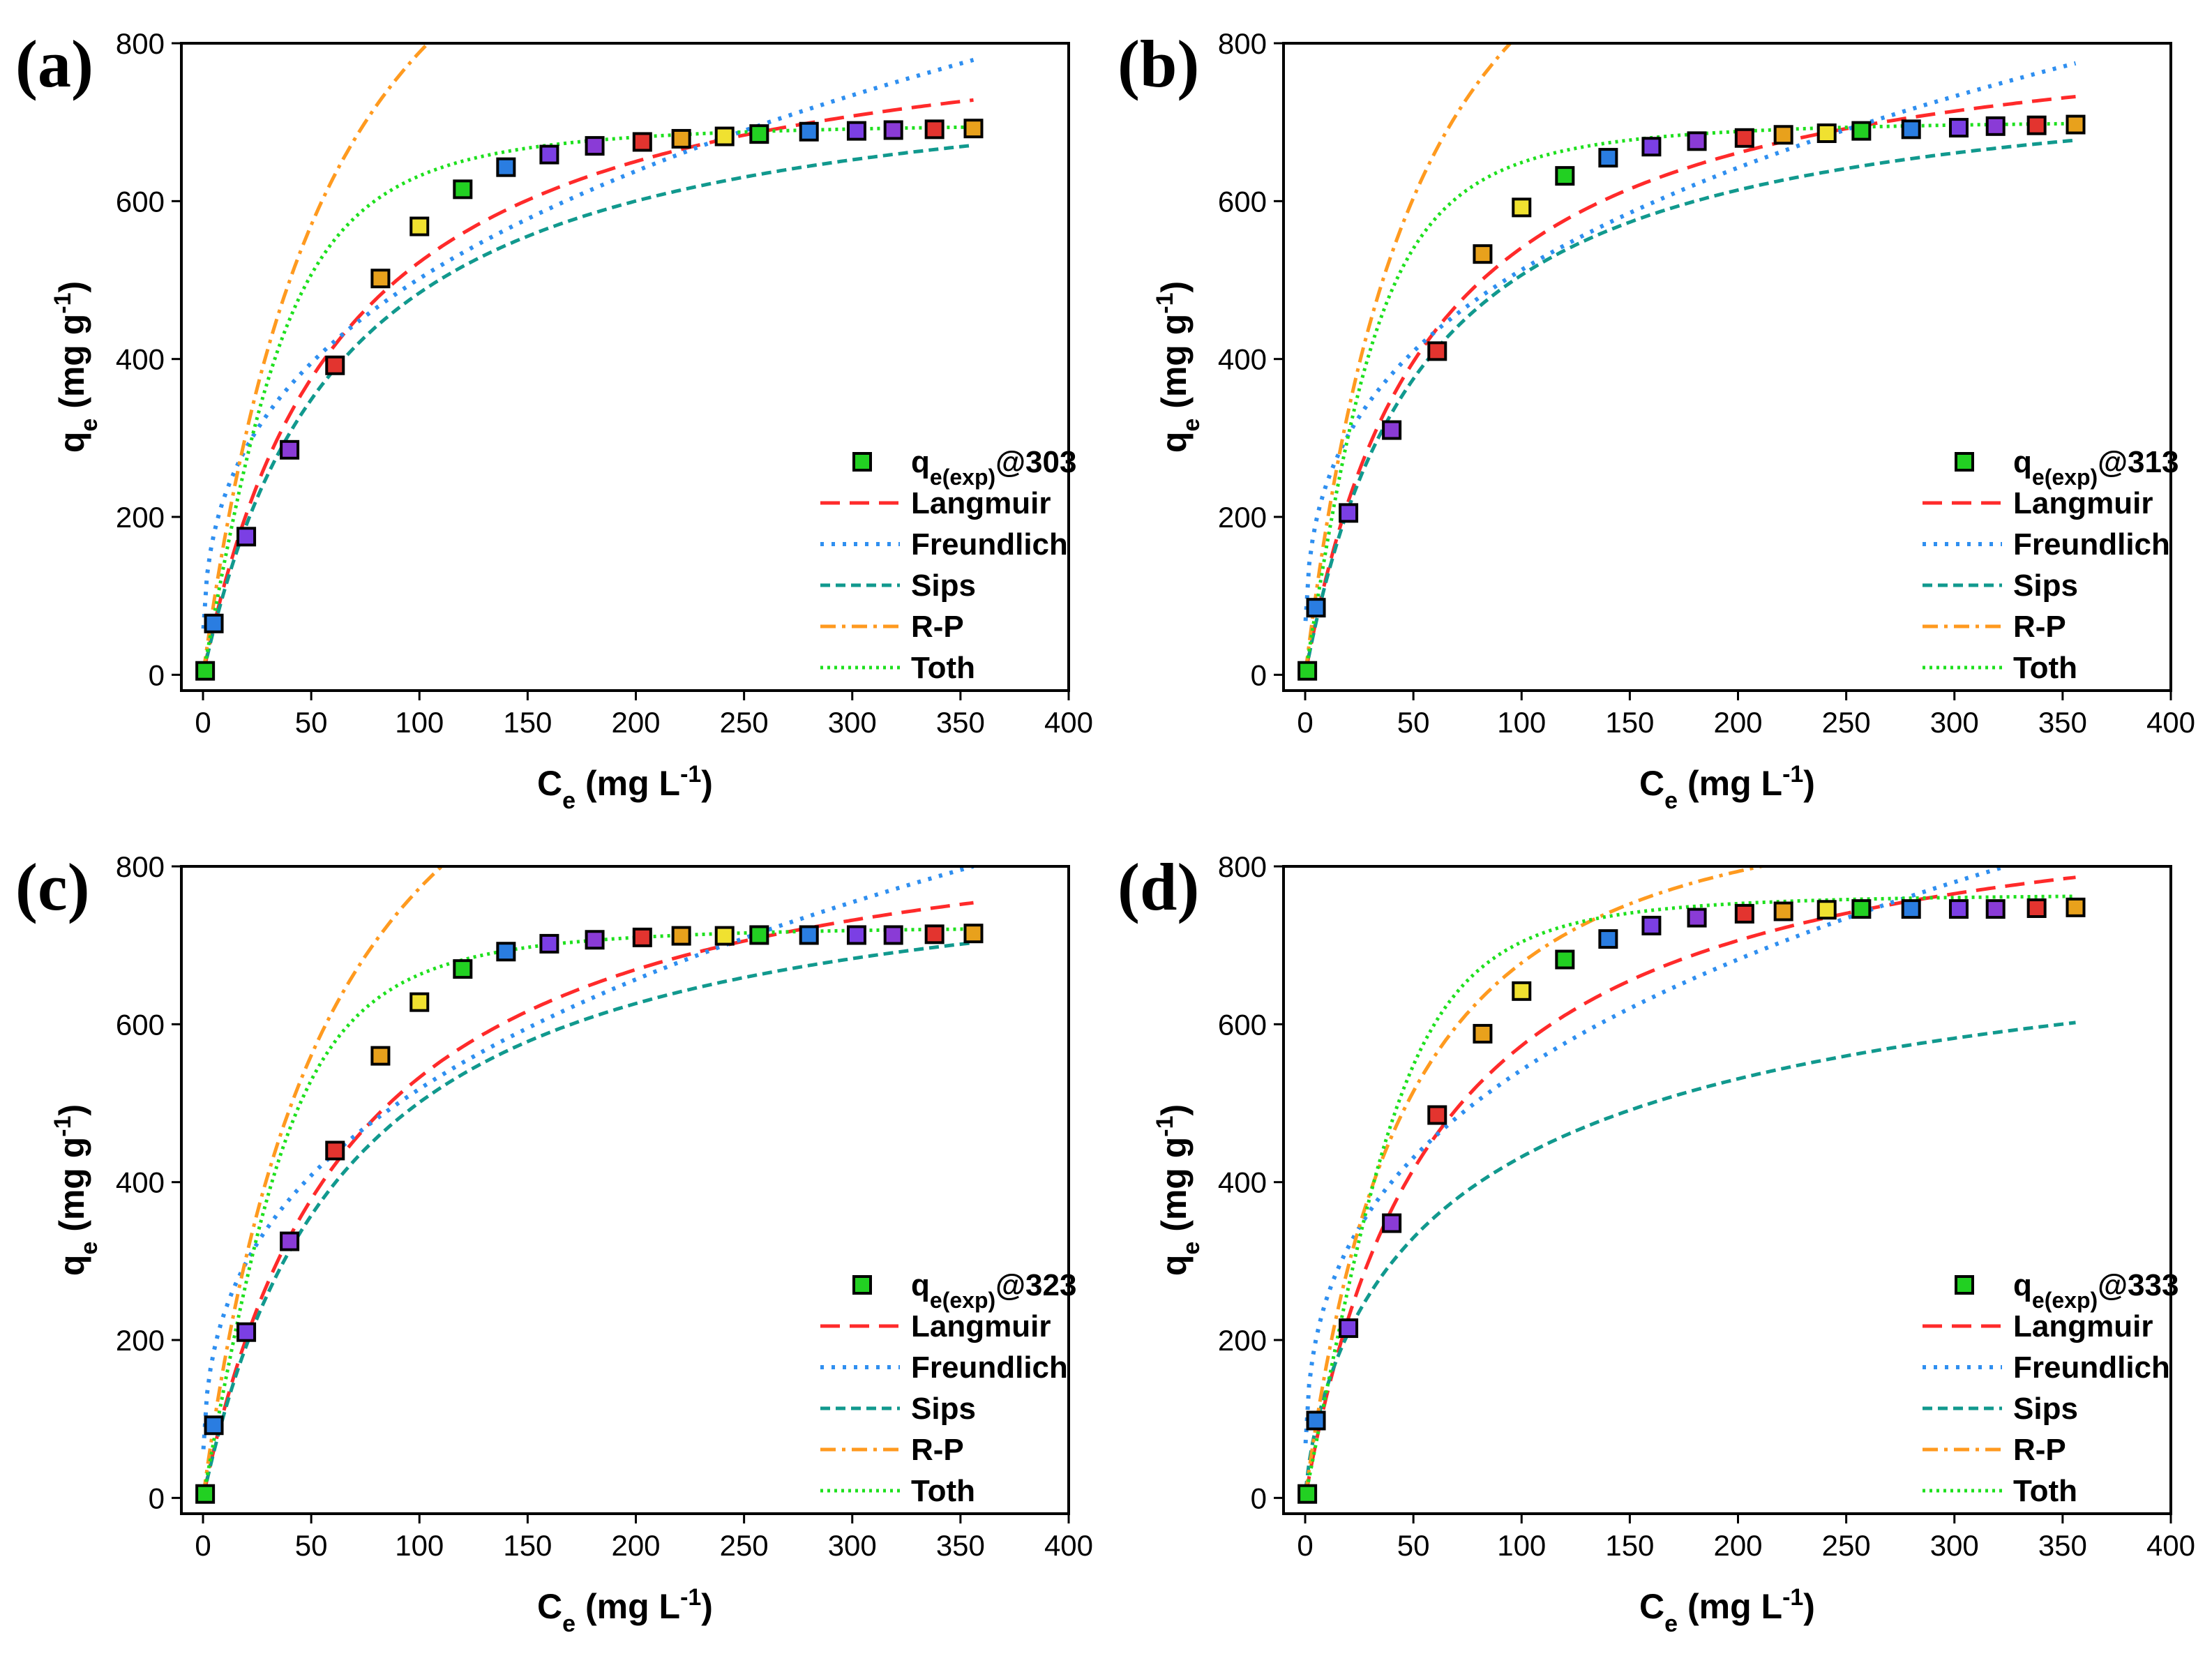 The image size is (2212, 1656). I want to click on x-label-sup: -1, so click(1792, 774).